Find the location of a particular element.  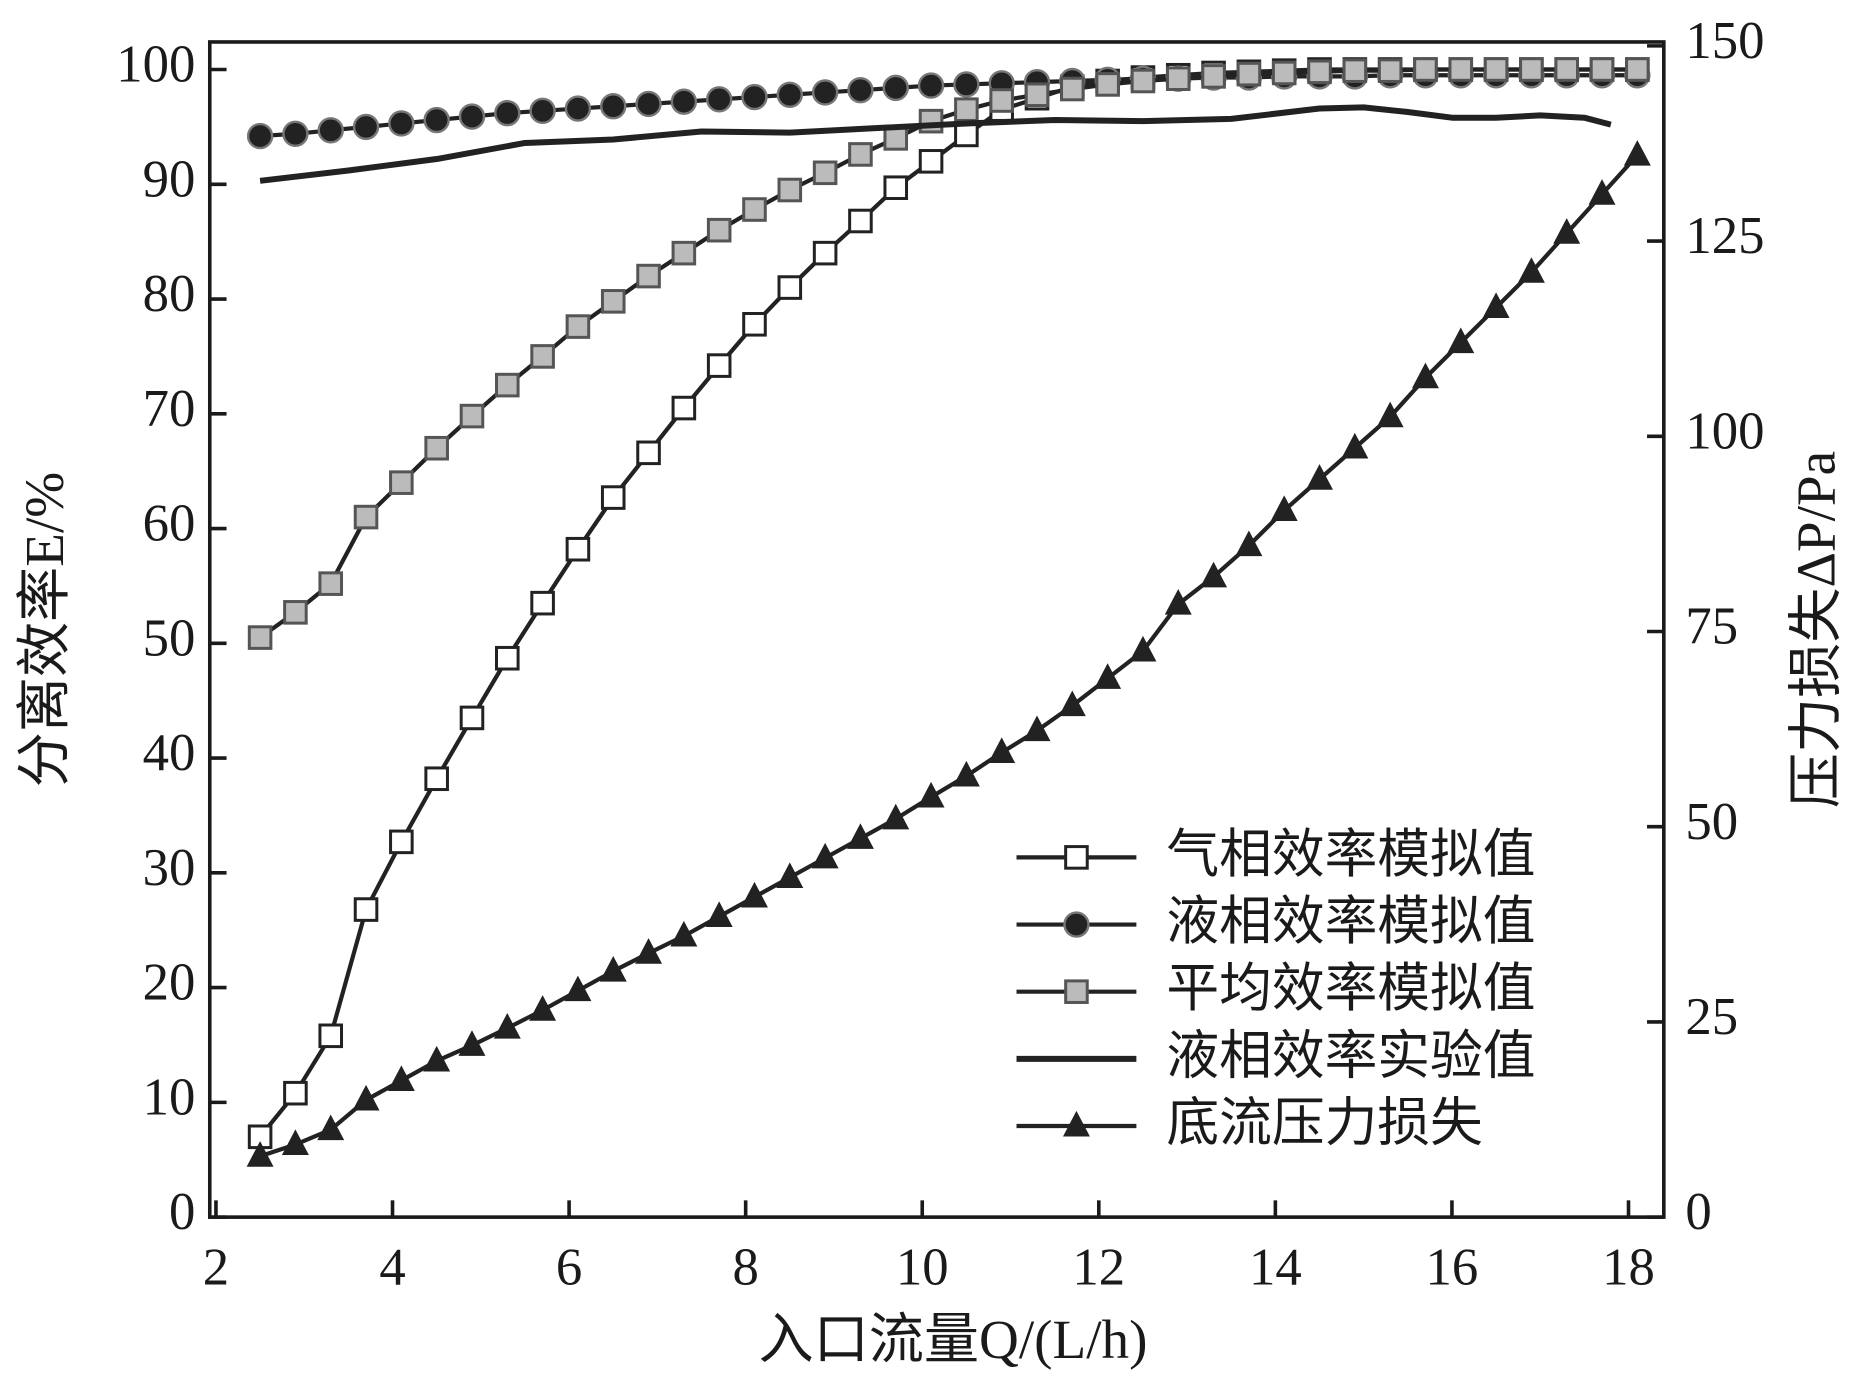

y-tick-label: 80 is located at coordinates (169, 294).